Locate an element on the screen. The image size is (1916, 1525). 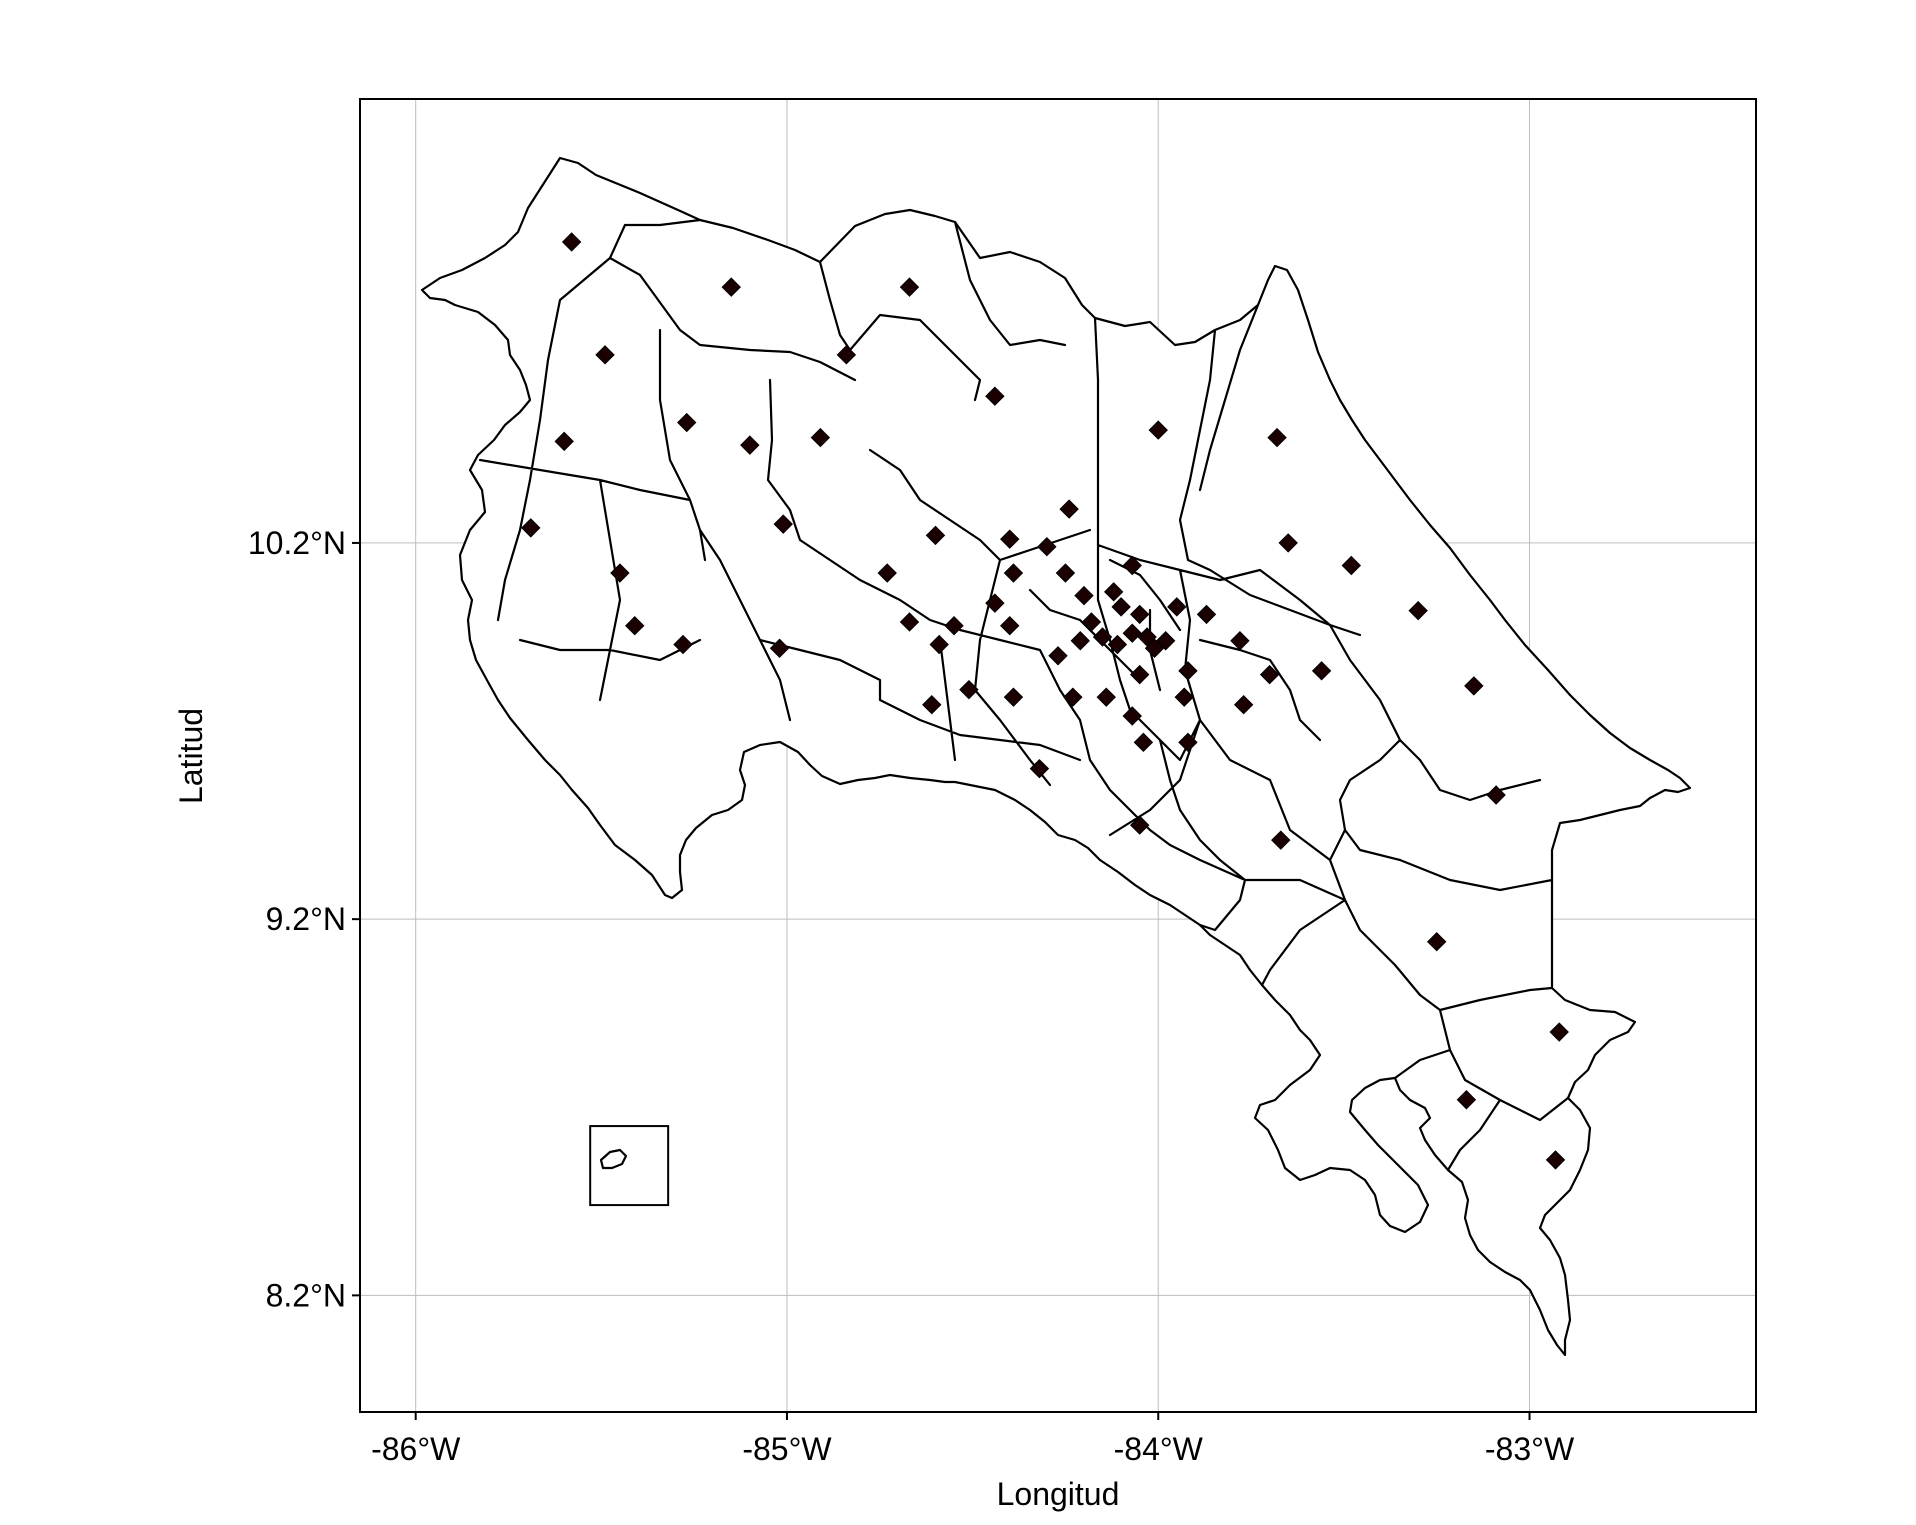
y-tick-label: 9.2°N is located at coordinates (306, 919).